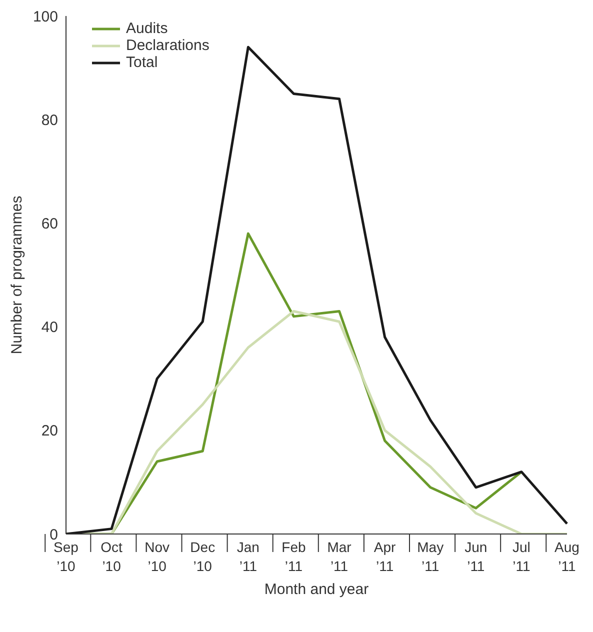  Describe the element at coordinates (476, 556) in the screenshot. I see `x-tick-label: Jun ’11` at that location.